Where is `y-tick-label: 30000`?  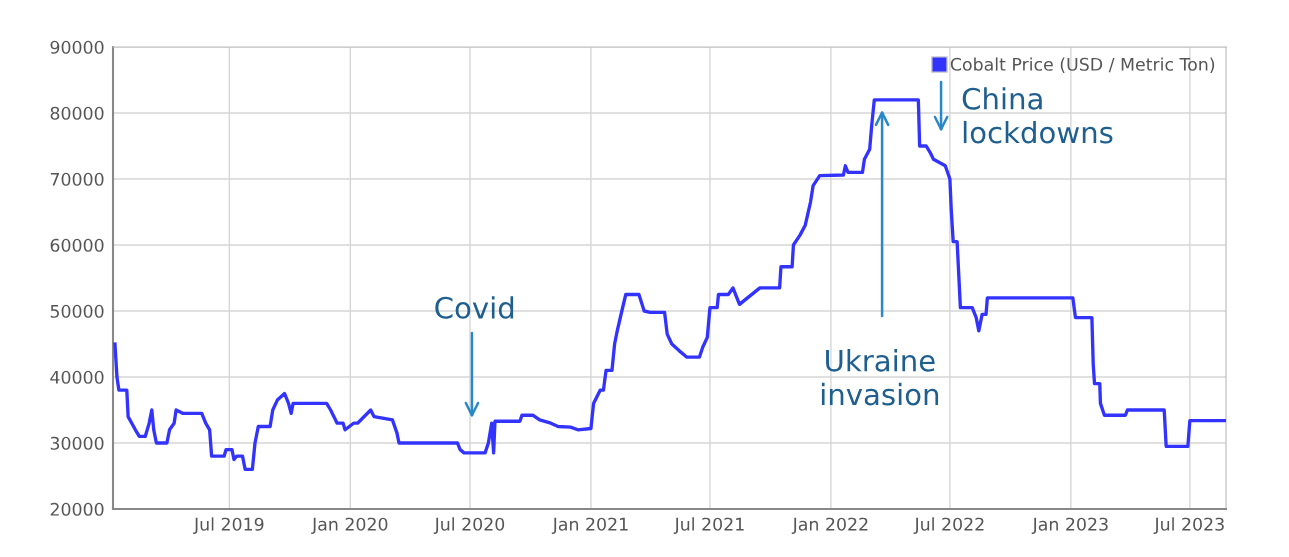
y-tick-label: 30000 is located at coordinates (77, 443).